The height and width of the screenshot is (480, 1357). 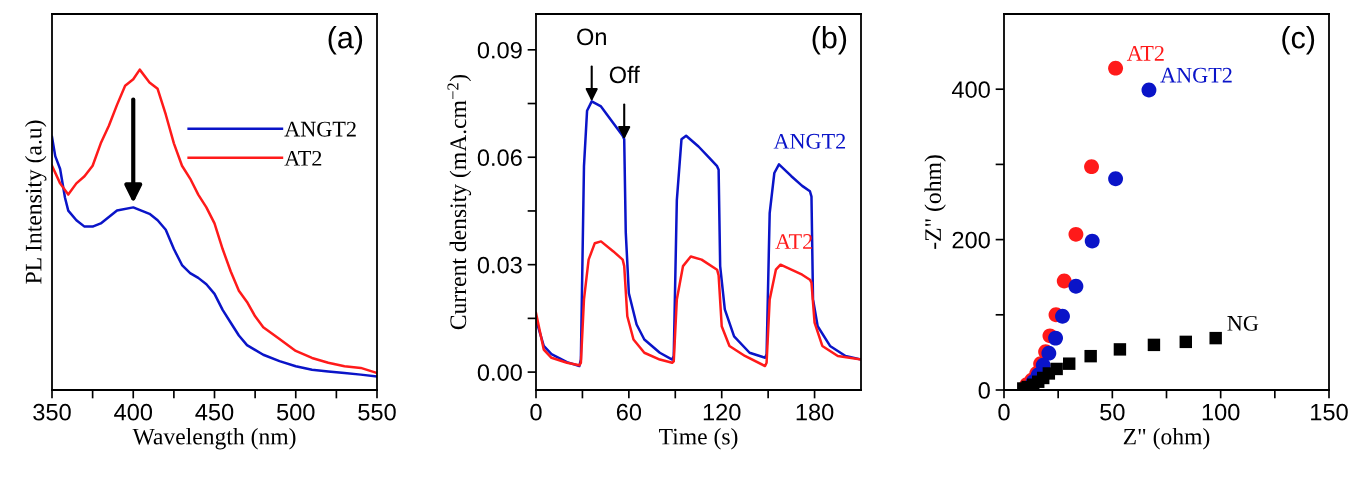 I want to click on x-axis-title: Z" (ohm), so click(x=1166, y=438).